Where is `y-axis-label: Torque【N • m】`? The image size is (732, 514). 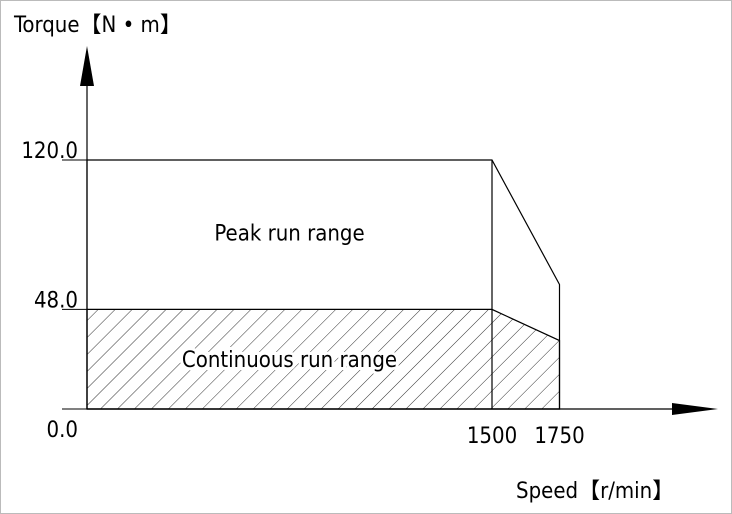 y-axis-label: Torque【N • m】 is located at coordinates (97, 25).